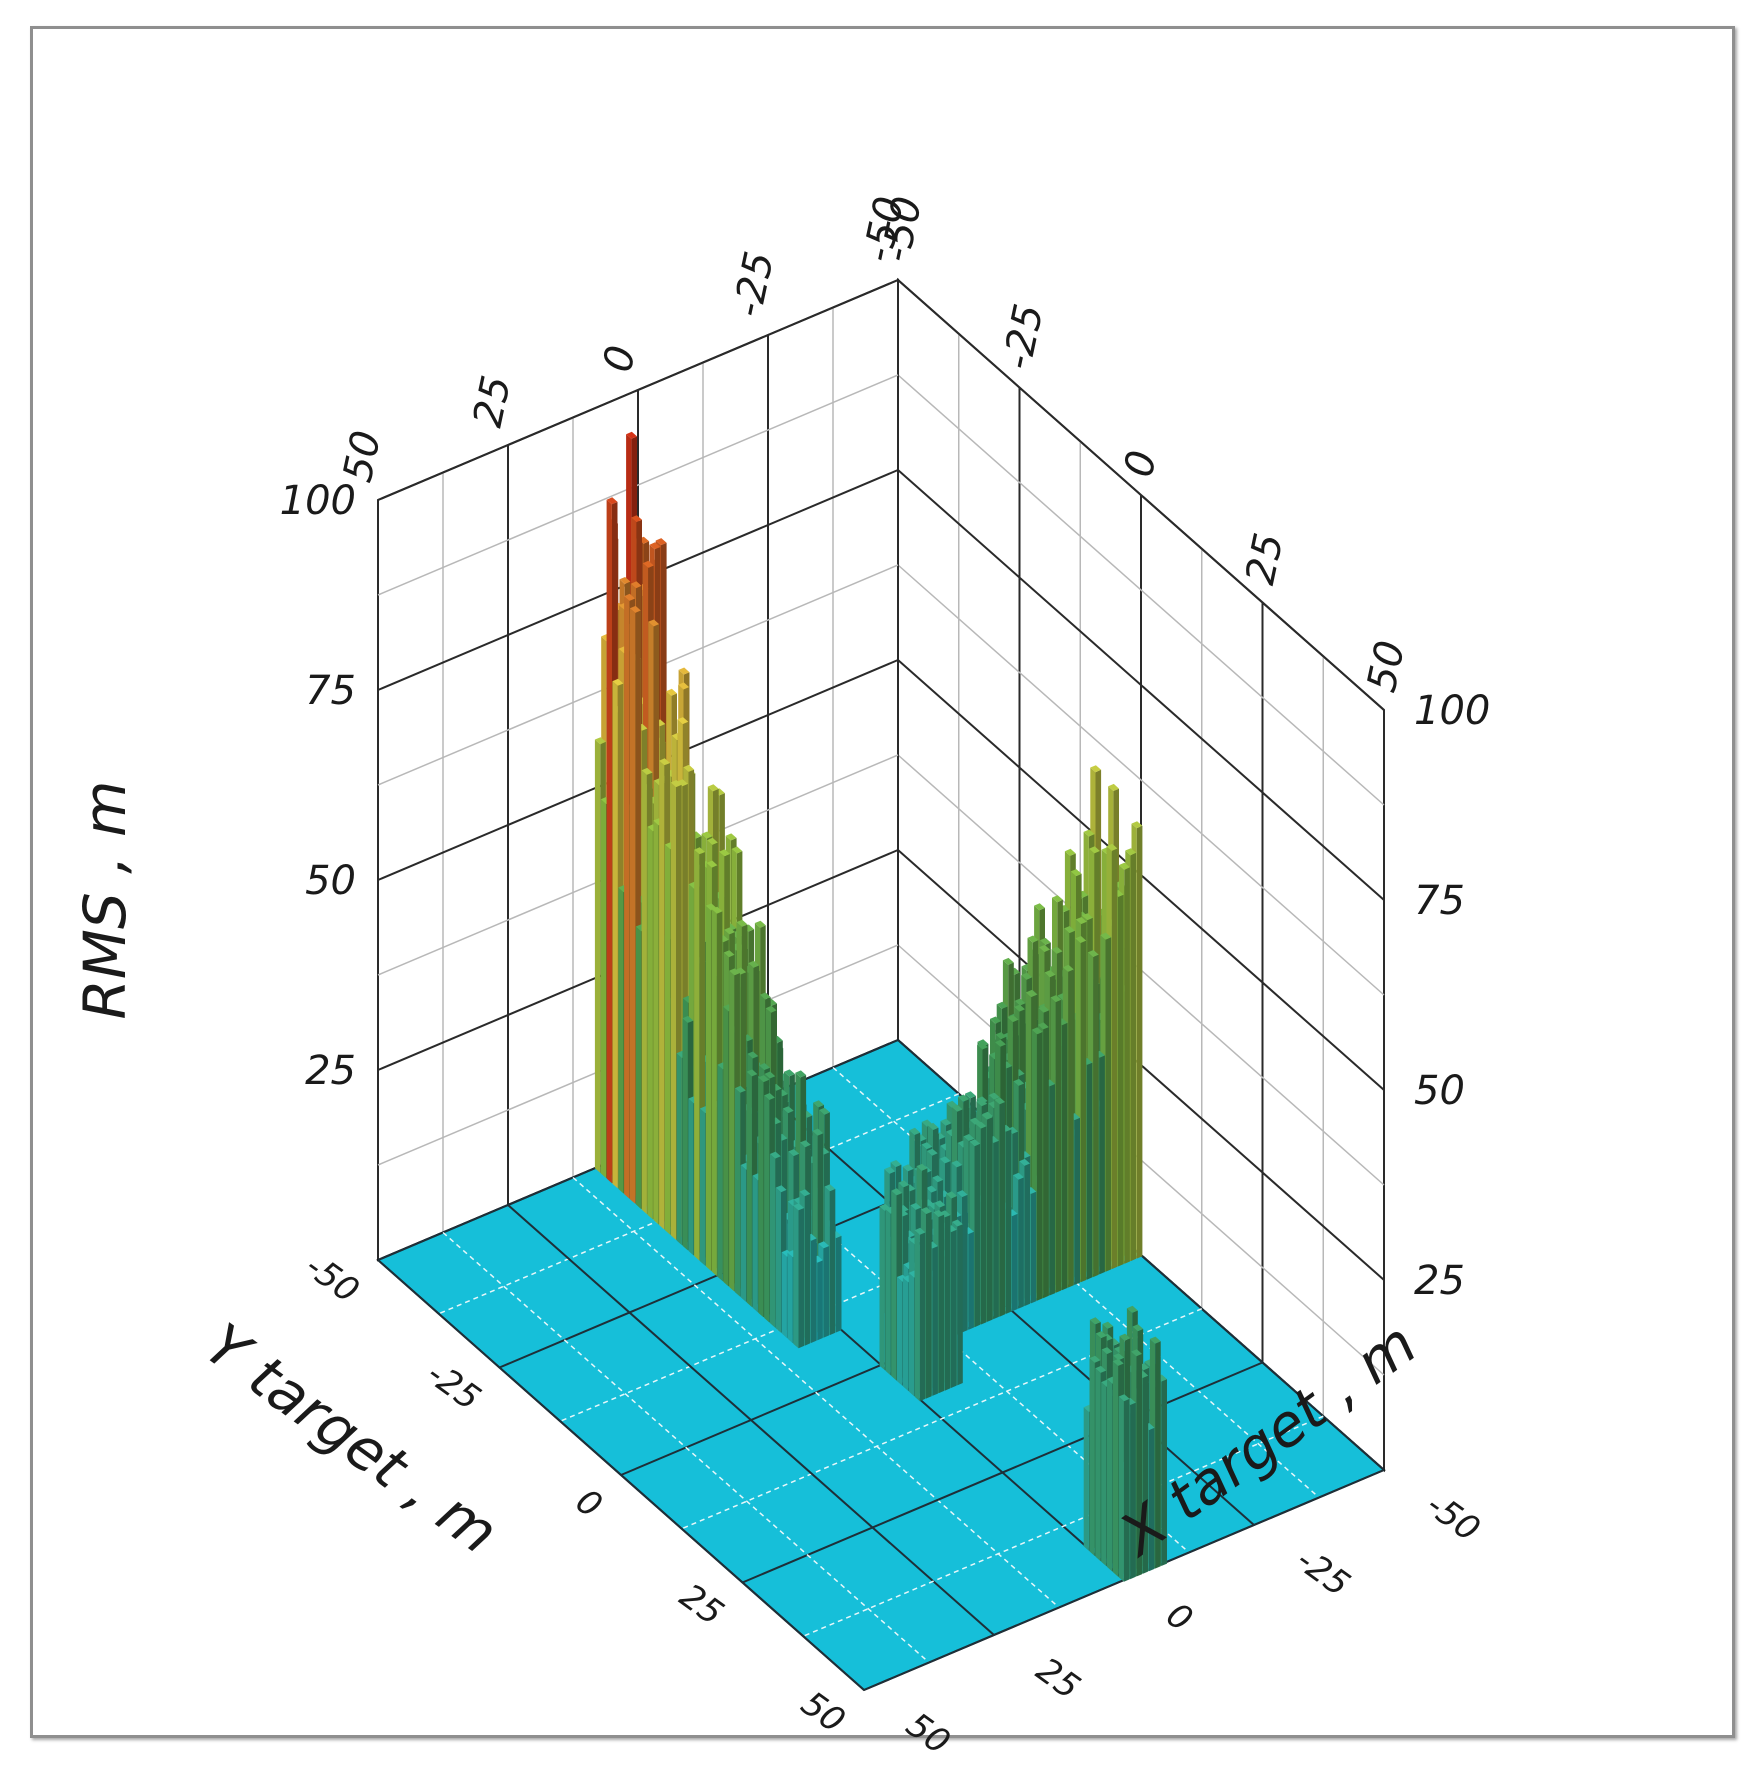 This screenshot has height=1768, width=1764. What do you see at coordinates (330, 1071) in the screenshot?
I see `z-tick-left: 25` at bounding box center [330, 1071].